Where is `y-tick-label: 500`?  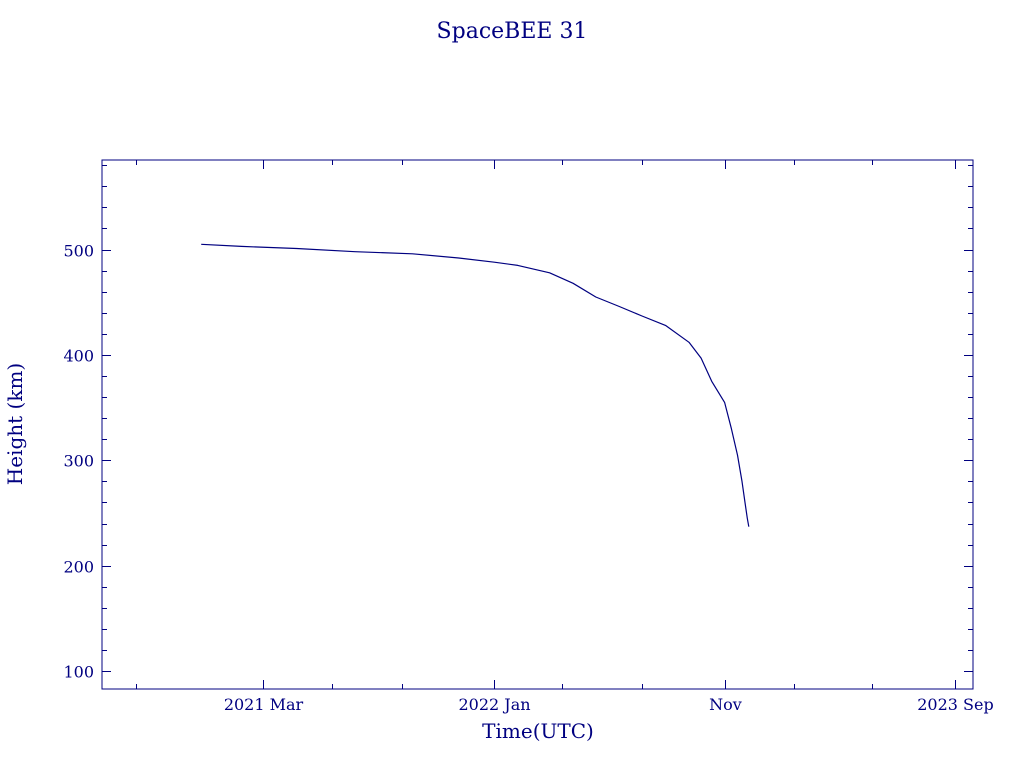 y-tick-label: 500 is located at coordinates (78, 251).